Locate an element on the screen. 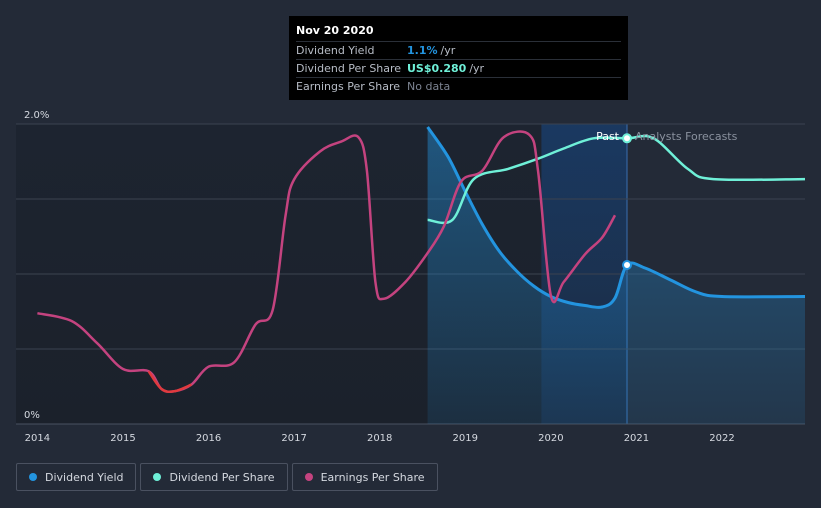 This screenshot has width=821, height=508. x-tick-label: 2015 is located at coordinates (122, 438).